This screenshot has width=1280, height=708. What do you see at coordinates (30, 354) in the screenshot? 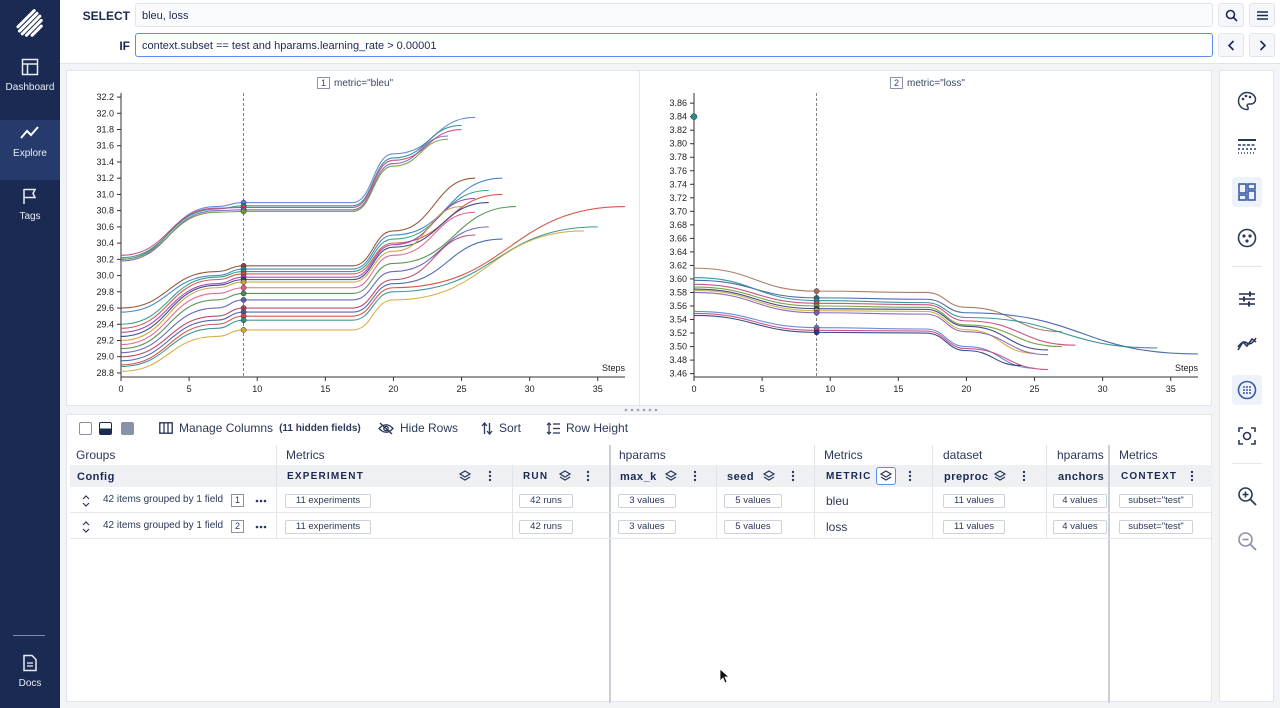
I see `left-sidebar: Dashboard Explore Tags Docs` at bounding box center [30, 354].